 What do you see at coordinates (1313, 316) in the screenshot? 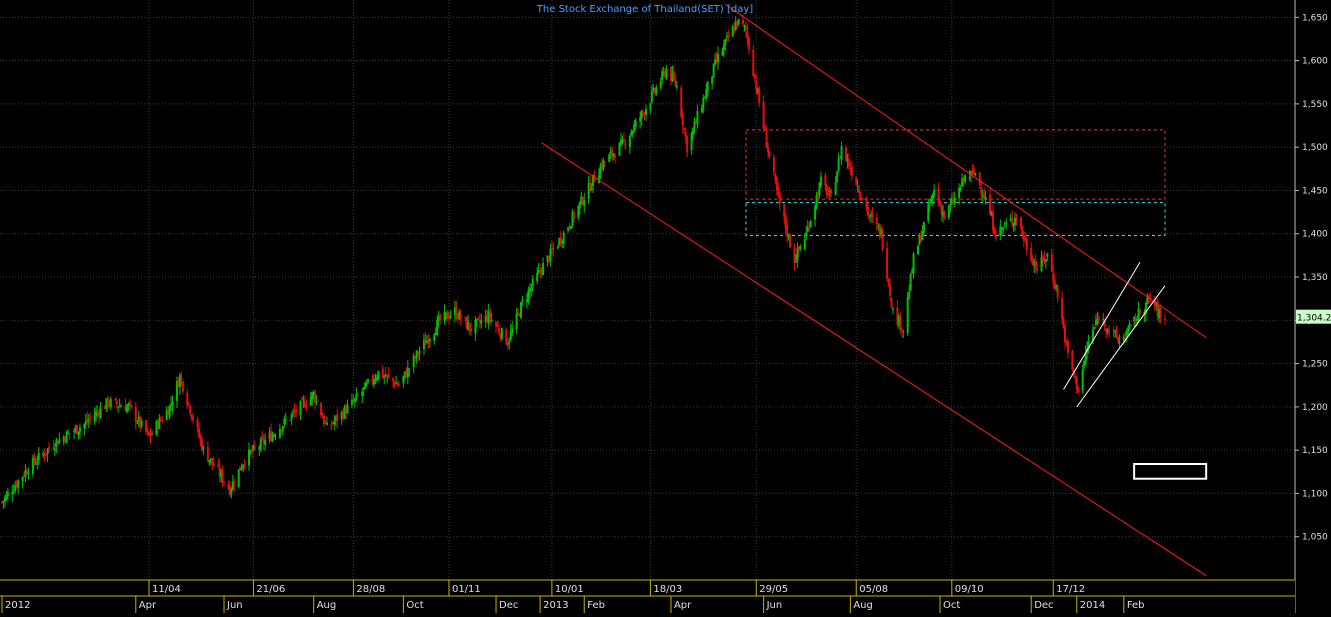
I see `last-price-badge` at bounding box center [1313, 316].